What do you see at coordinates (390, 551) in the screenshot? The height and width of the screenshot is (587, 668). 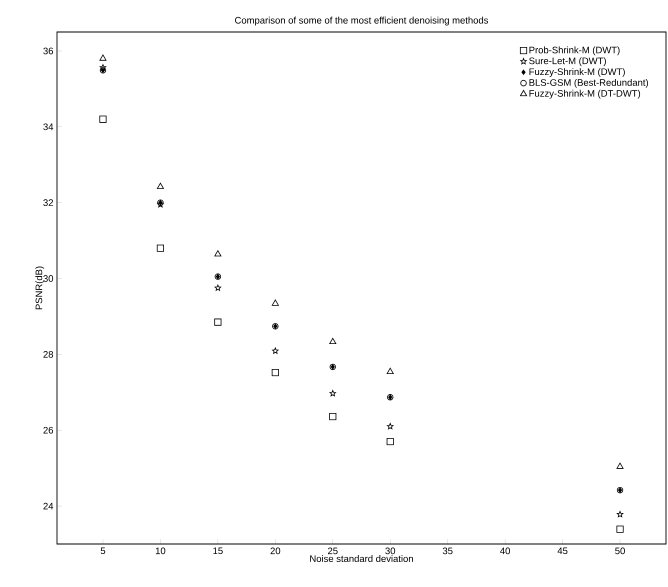 I see `x-tick-label: 30` at bounding box center [390, 551].